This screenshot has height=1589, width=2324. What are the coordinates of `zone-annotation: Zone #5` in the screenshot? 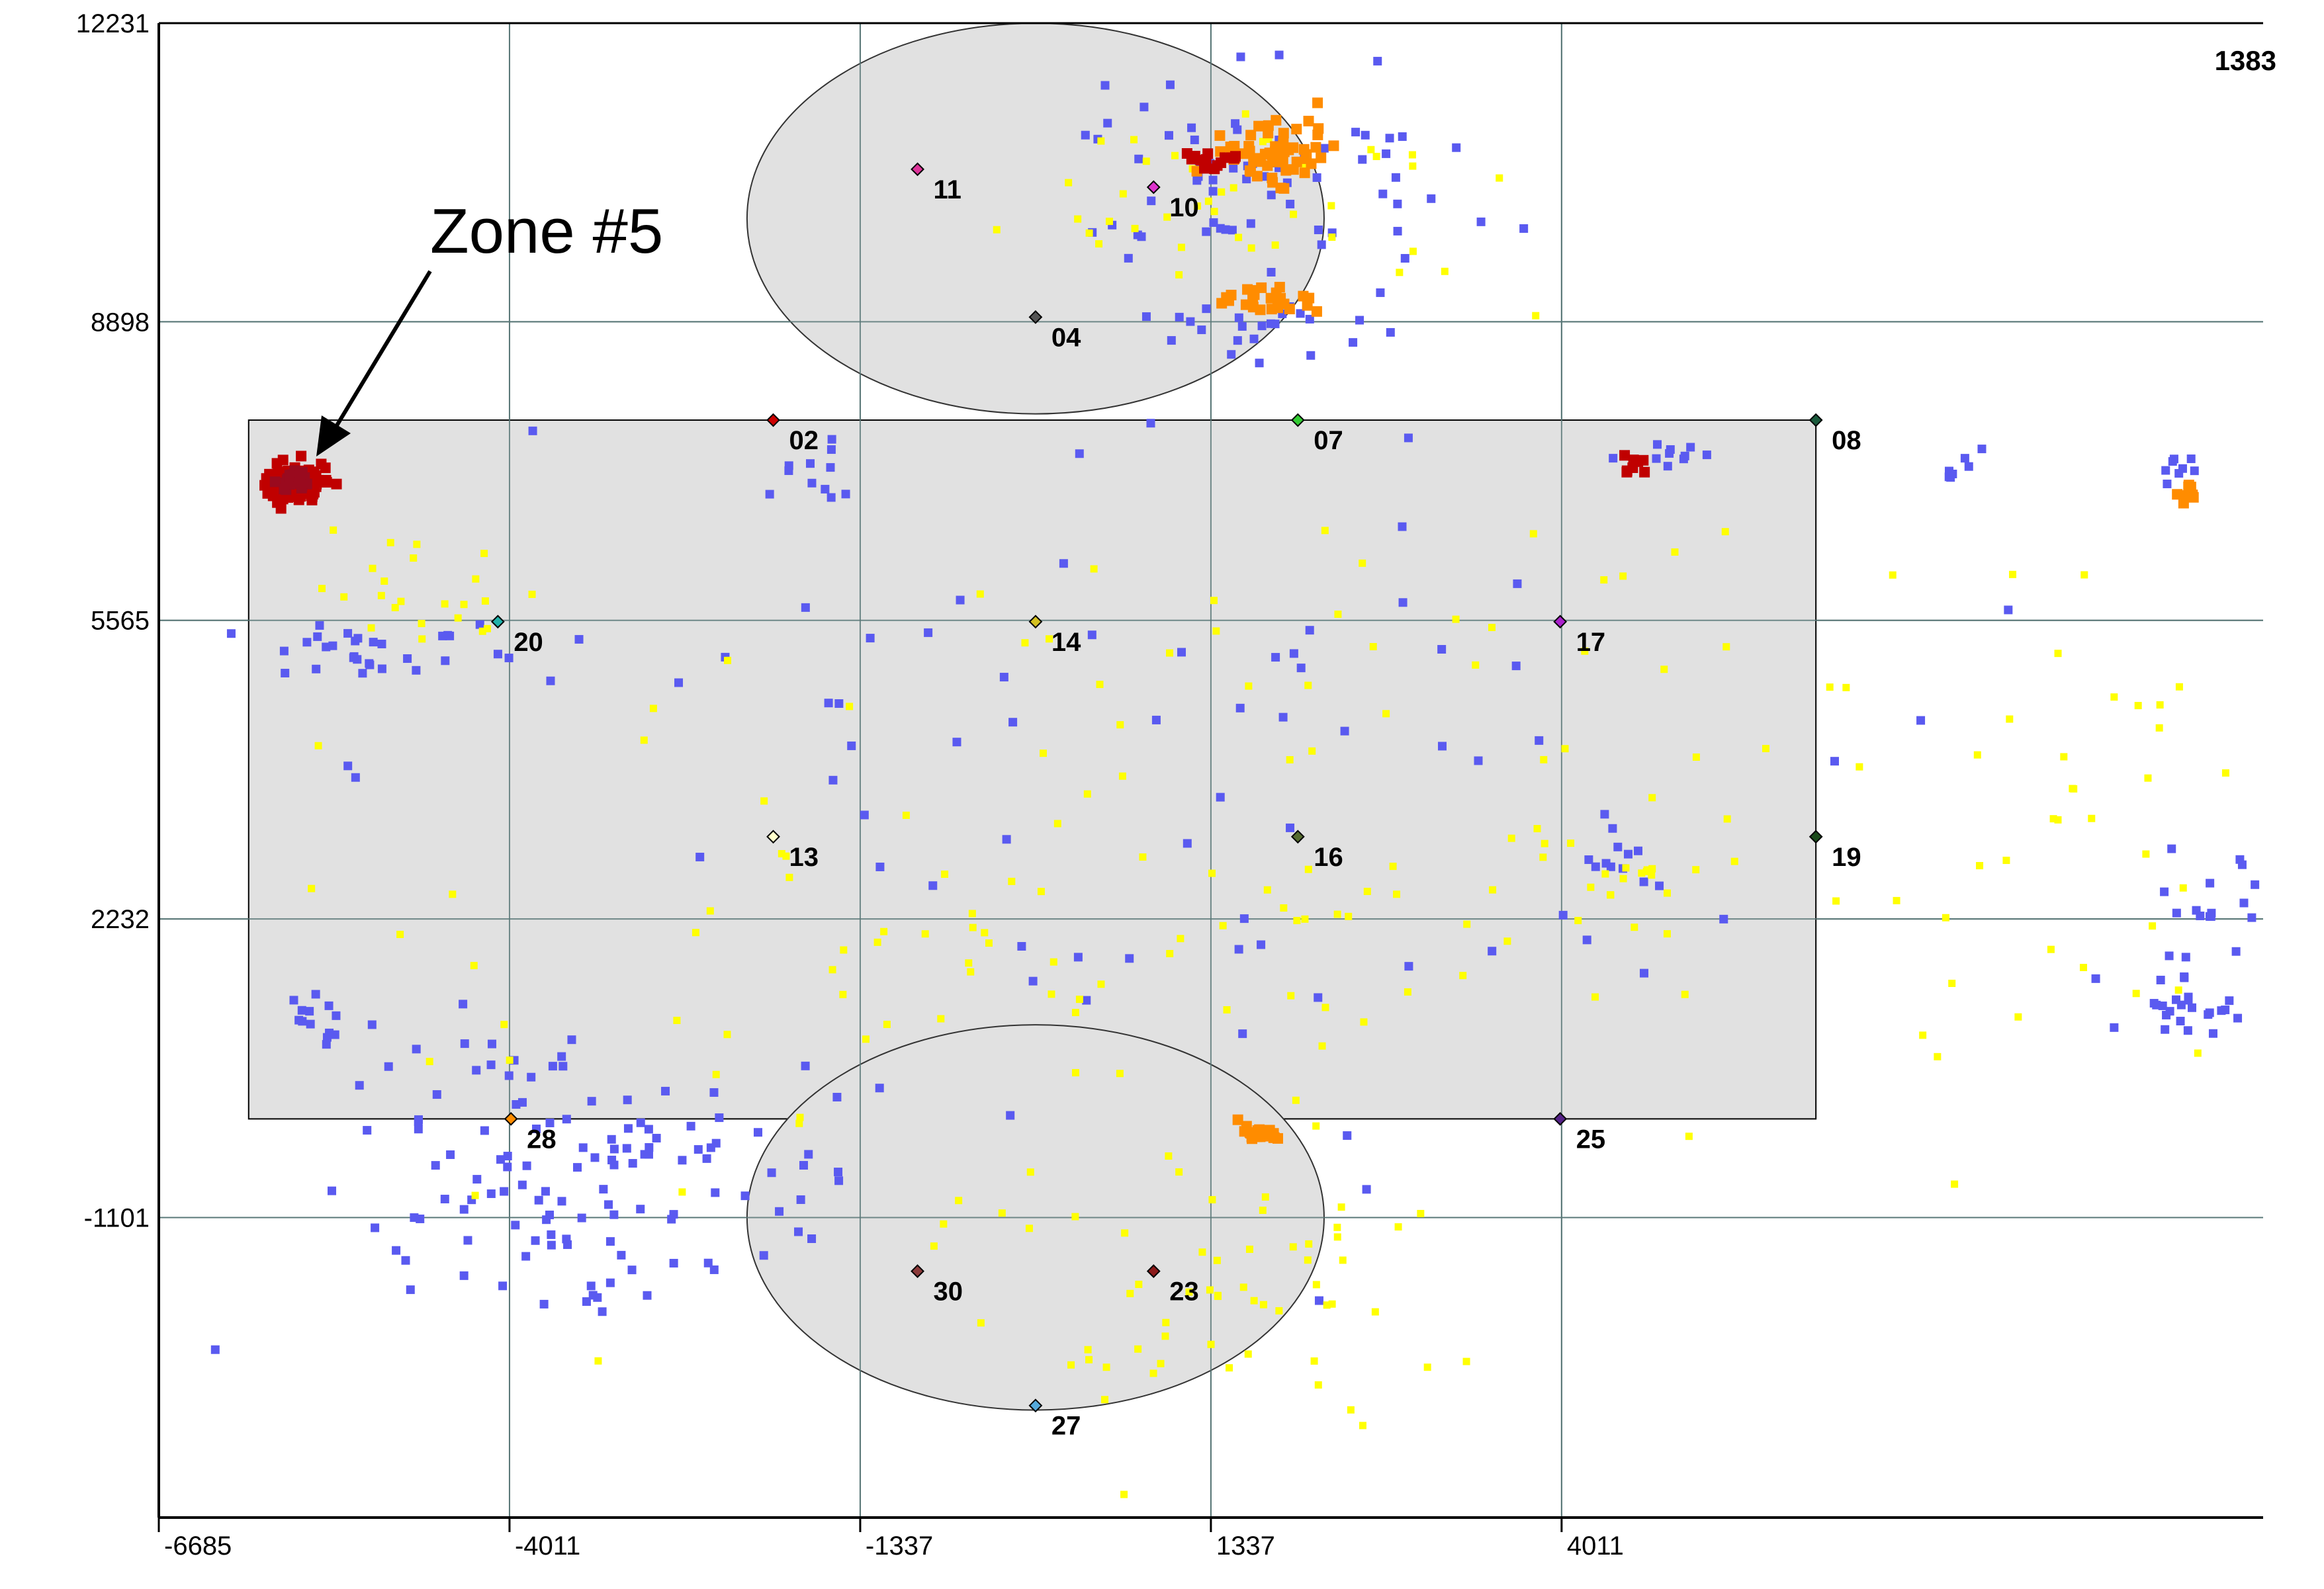 It's located at (489, 326).